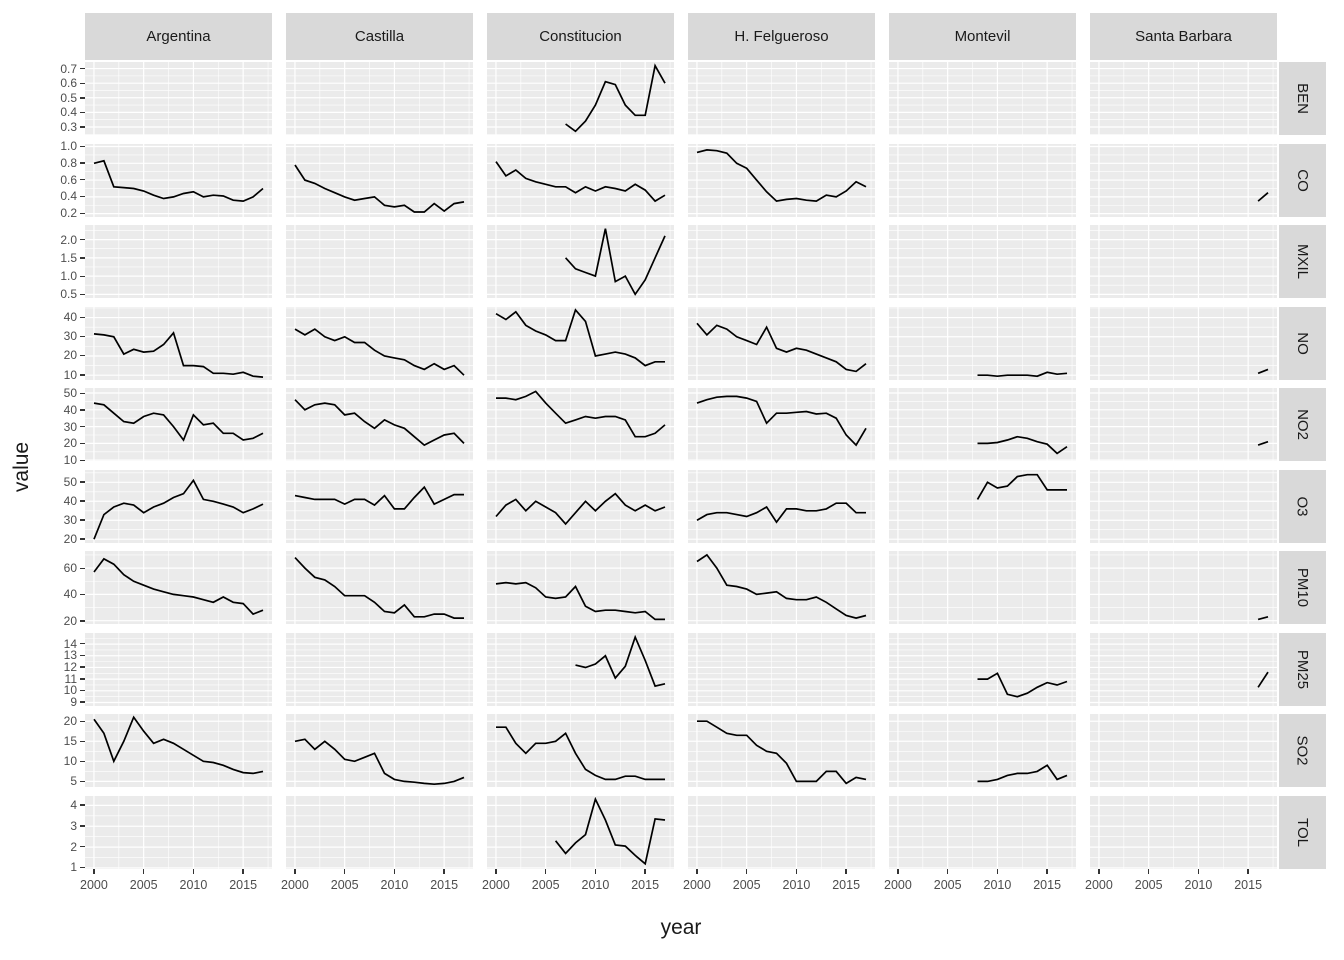 The image size is (1344, 960). I want to click on series-line-no-constitucion, so click(580, 337).